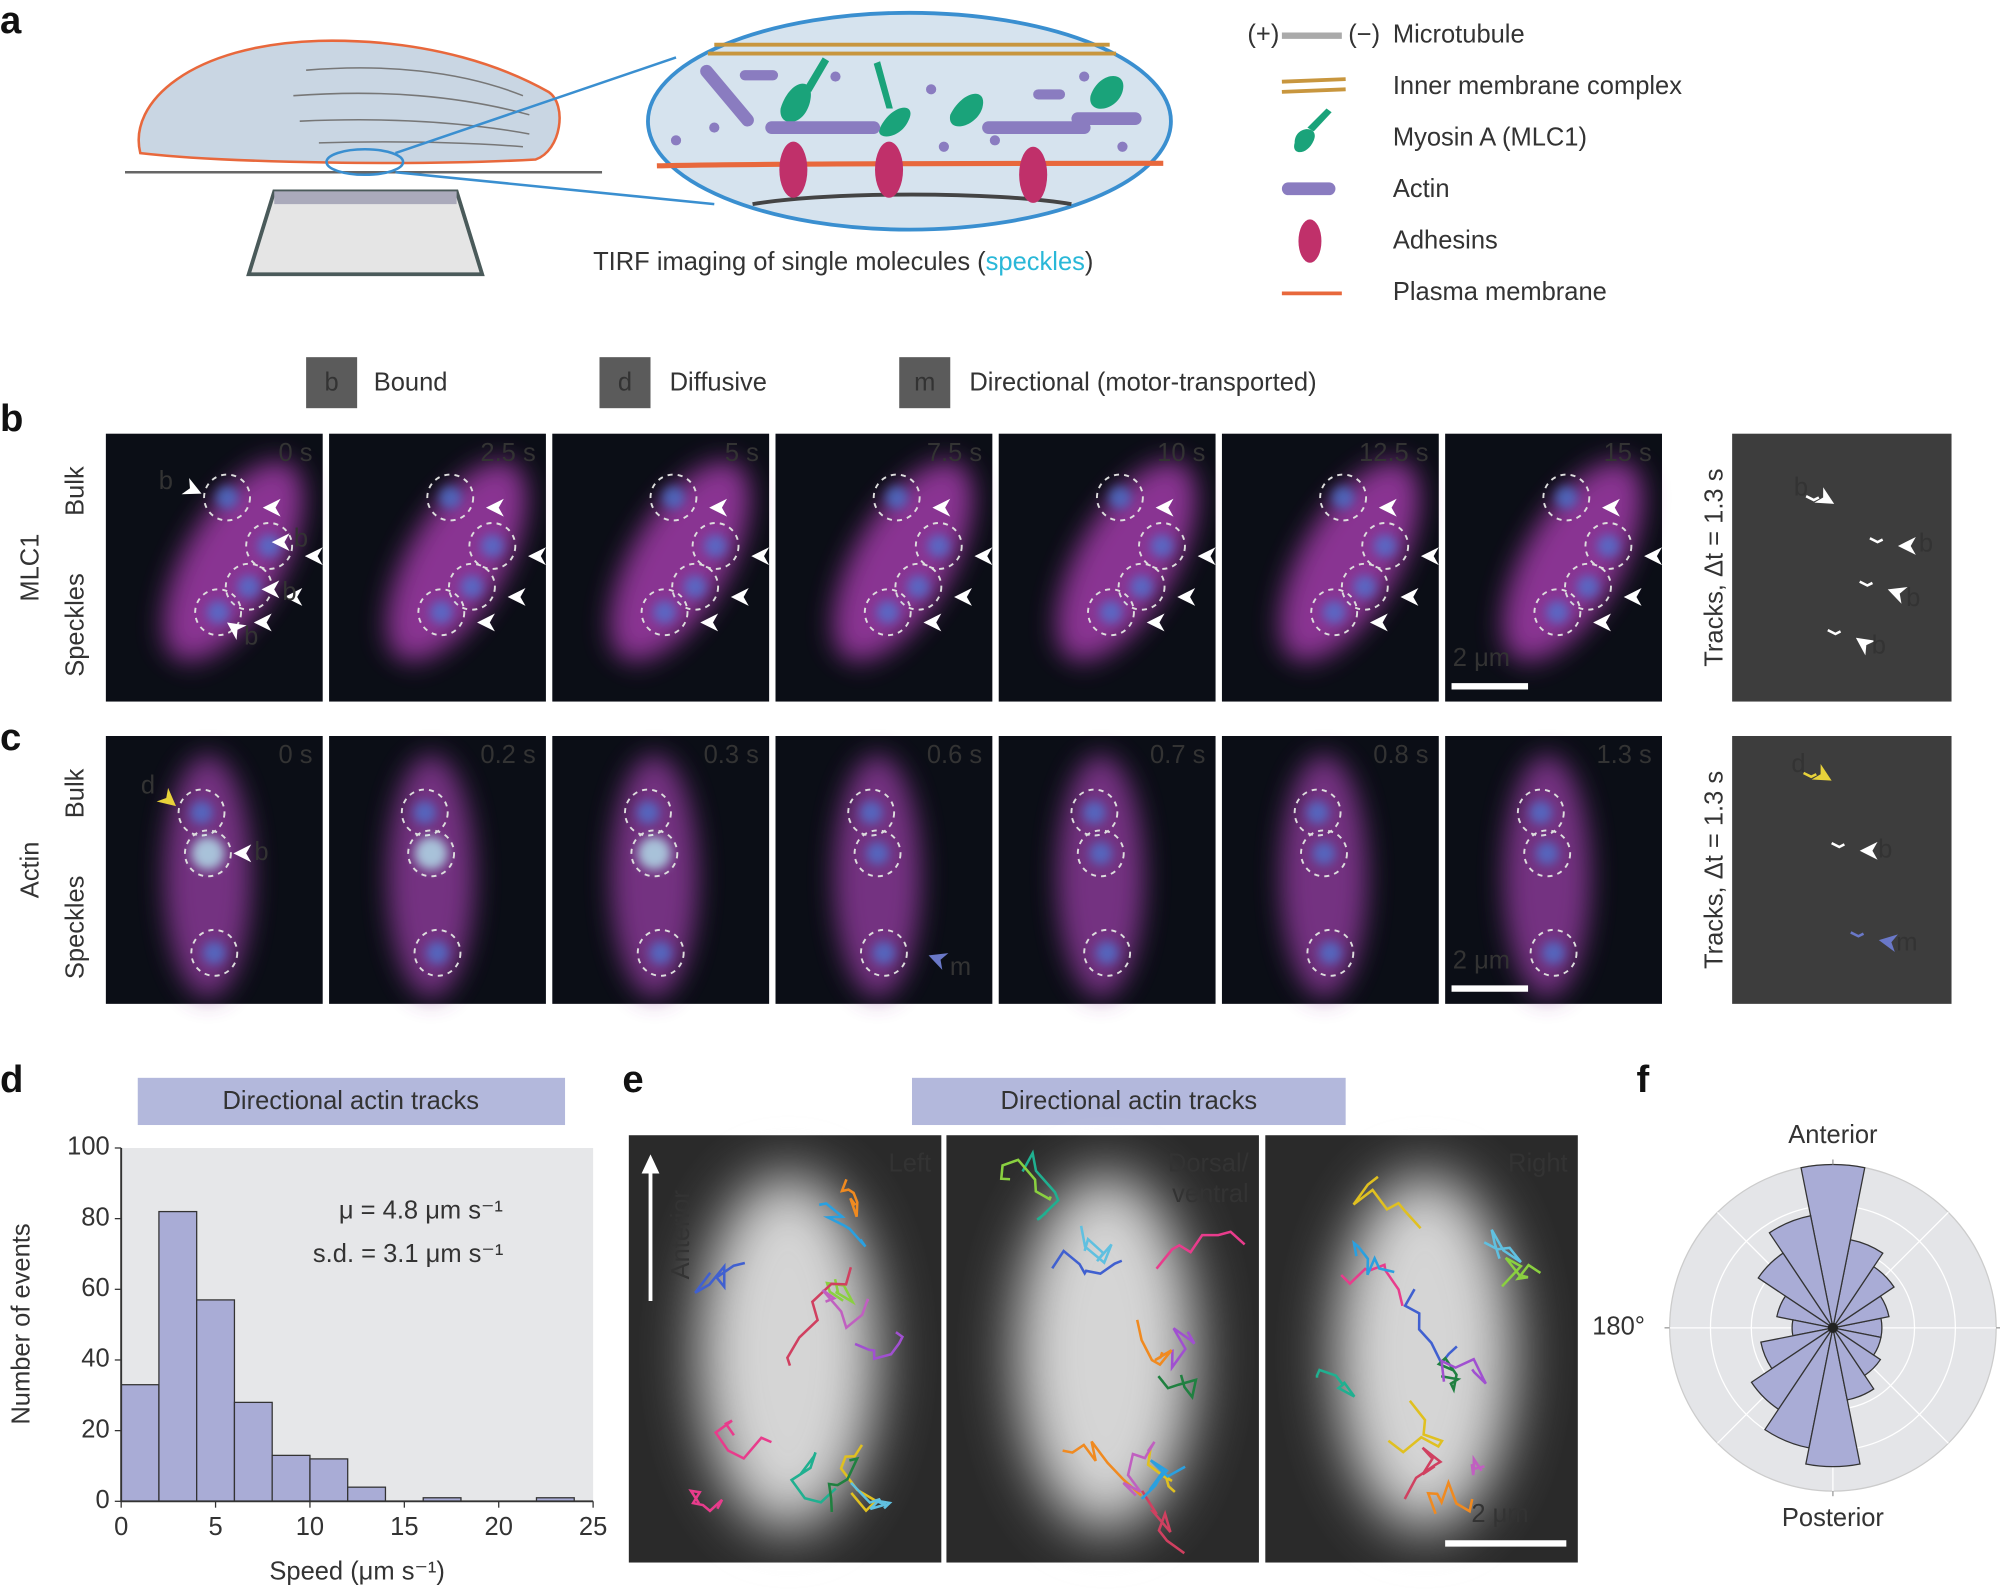 Image resolution: width=2000 pixels, height=1591 pixels. Describe the element at coordinates (31, 568) in the screenshot. I see `row-label: MLC1` at that location.